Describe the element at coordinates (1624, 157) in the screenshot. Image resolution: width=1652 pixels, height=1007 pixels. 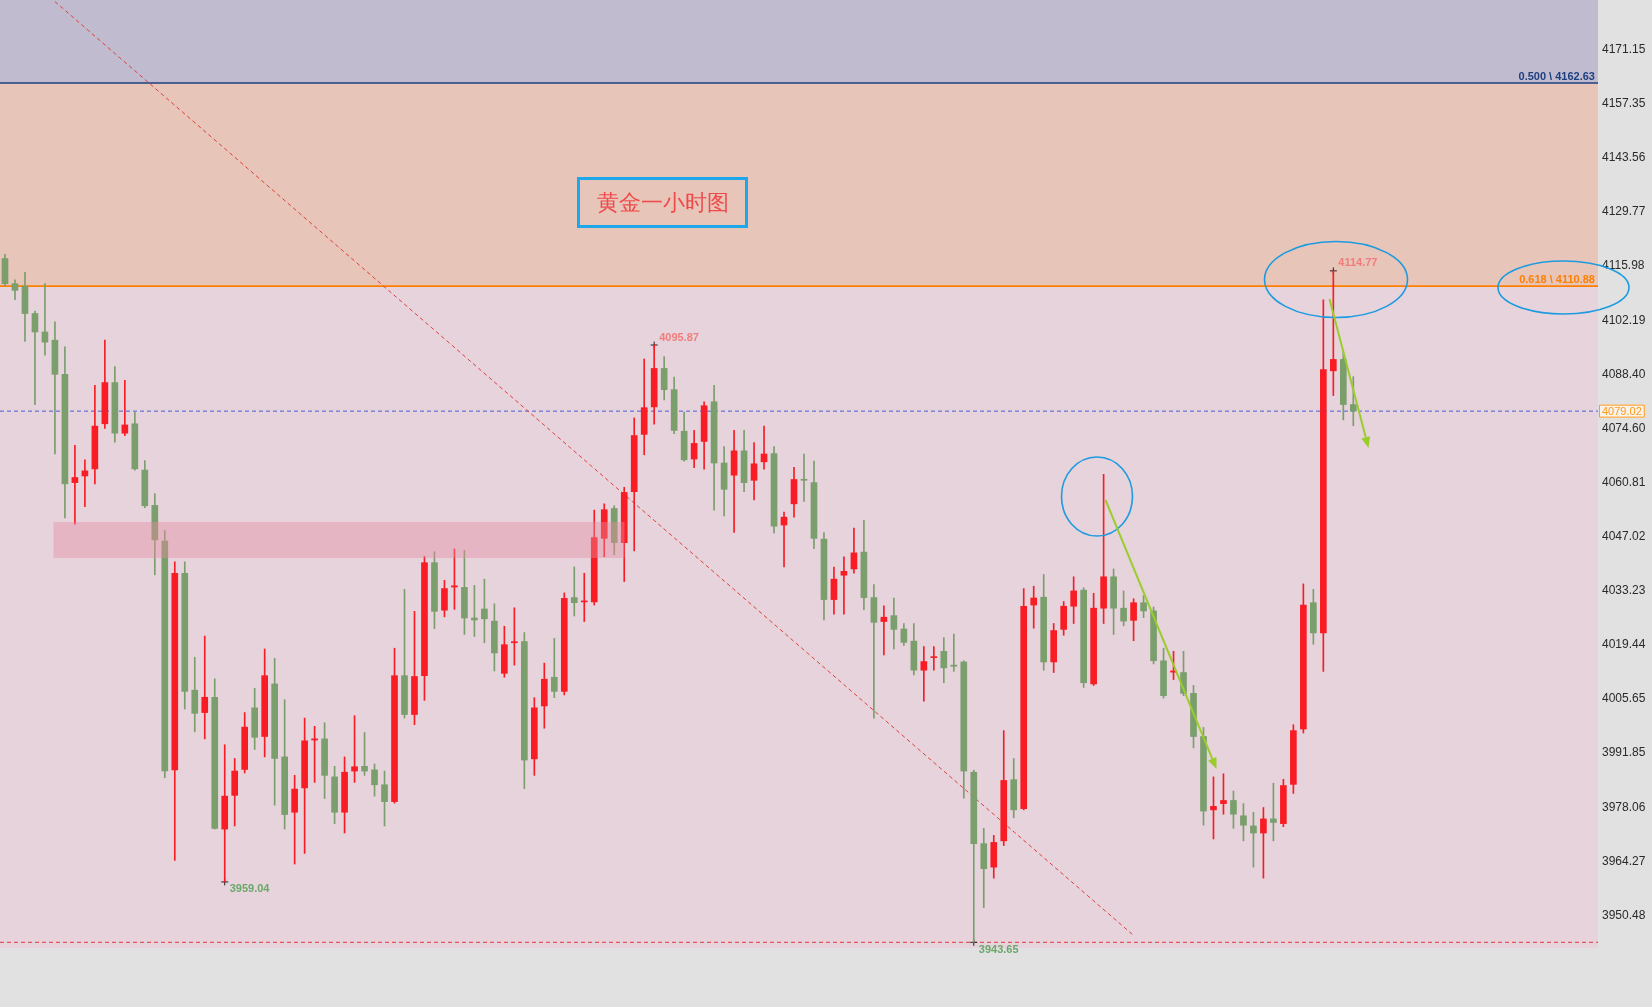
I see `y-tick-label: 4143.56` at that location.